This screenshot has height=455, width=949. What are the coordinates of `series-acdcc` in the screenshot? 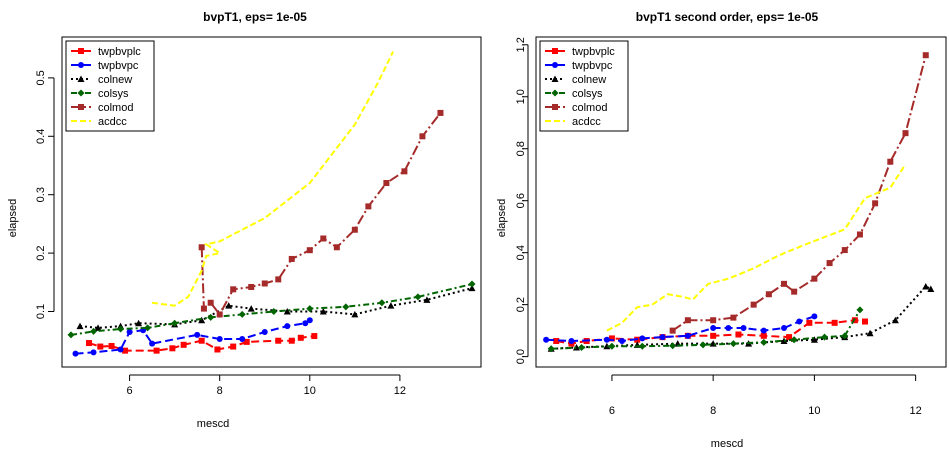 It's located at (756, 247).